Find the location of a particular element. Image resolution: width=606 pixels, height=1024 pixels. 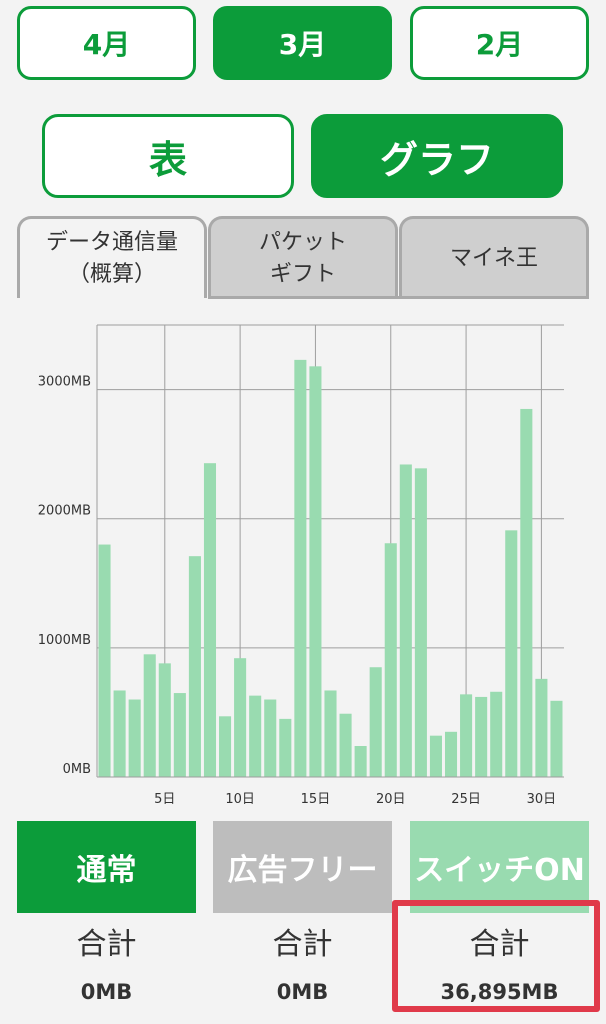

month-button-march: 3月 is located at coordinates (302, 43).